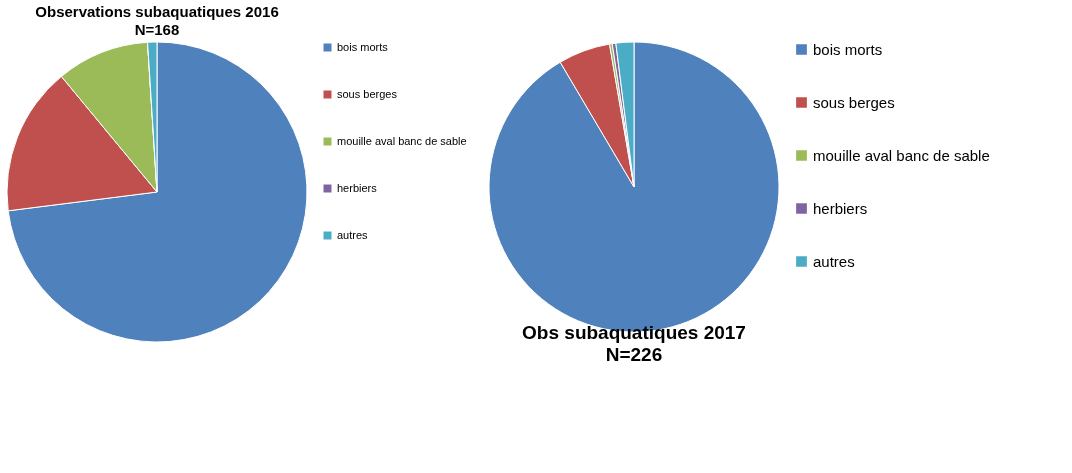 The width and height of the screenshot is (1072, 473). Describe the element at coordinates (157, 11) in the screenshot. I see `chart-title: Observations subaquatiques 2016` at that location.